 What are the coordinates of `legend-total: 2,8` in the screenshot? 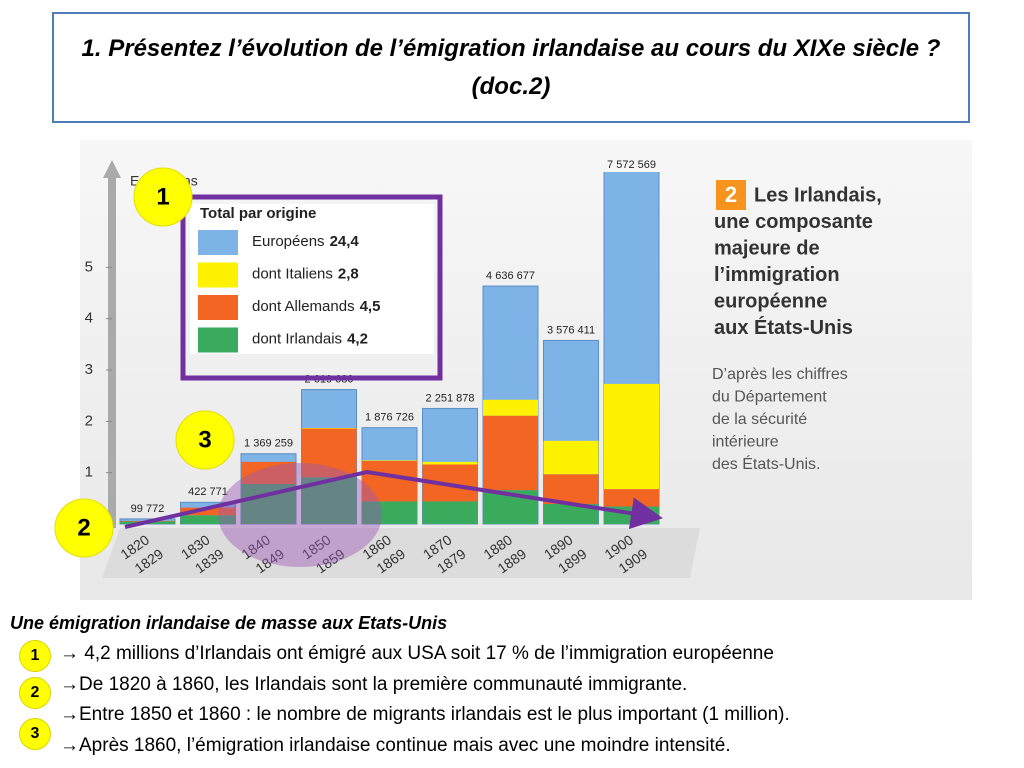 It's located at (348, 273).